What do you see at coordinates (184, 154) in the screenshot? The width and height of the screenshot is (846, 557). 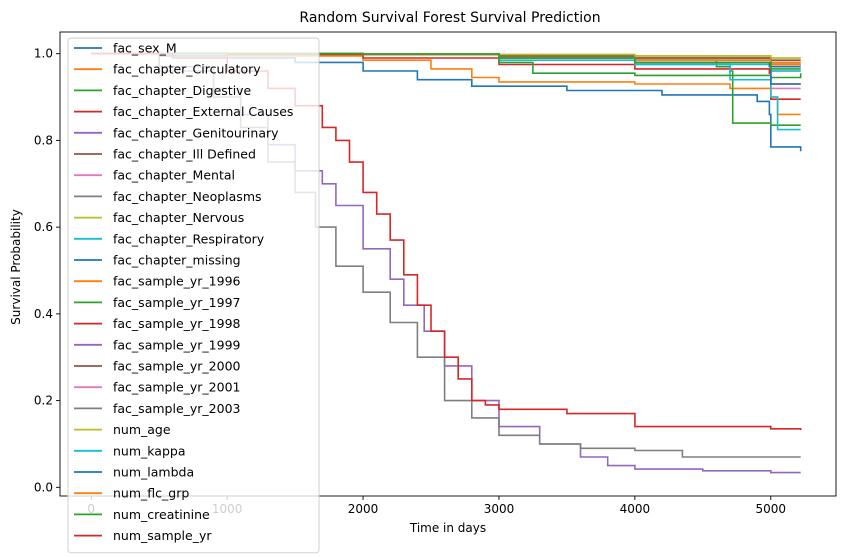 I see `legend-entry: fac_chapter_Ill Defined` at bounding box center [184, 154].